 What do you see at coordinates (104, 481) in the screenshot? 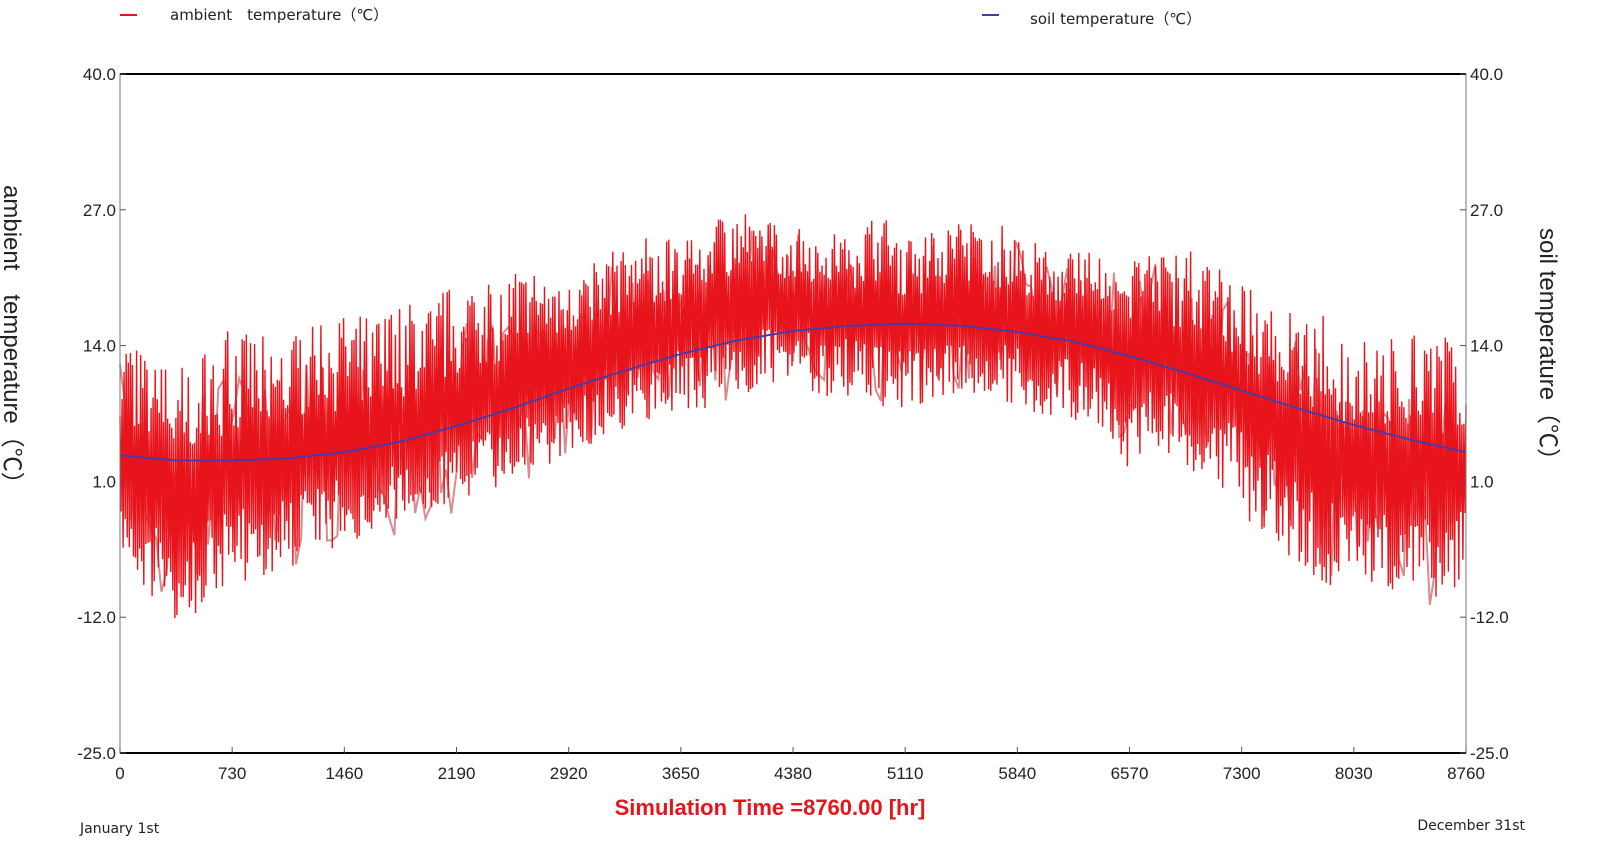
I see `y-tick-label-left: 1.0` at bounding box center [104, 481].